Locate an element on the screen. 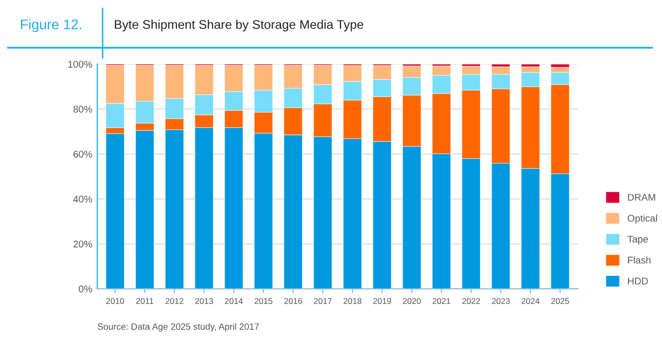  x-tick-label: 2021 is located at coordinates (441, 301).